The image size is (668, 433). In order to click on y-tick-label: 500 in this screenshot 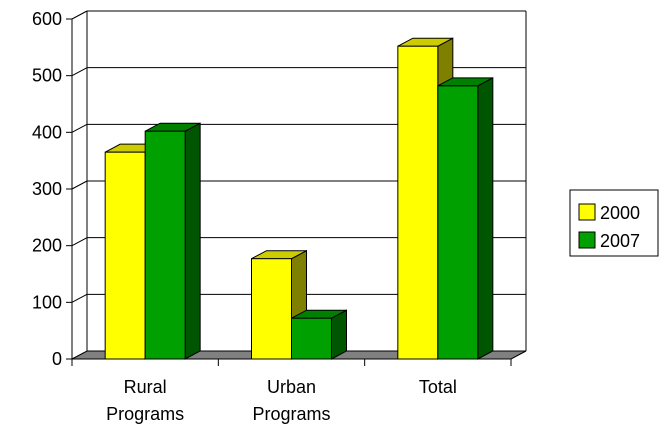, I will do `click(47, 76)`.